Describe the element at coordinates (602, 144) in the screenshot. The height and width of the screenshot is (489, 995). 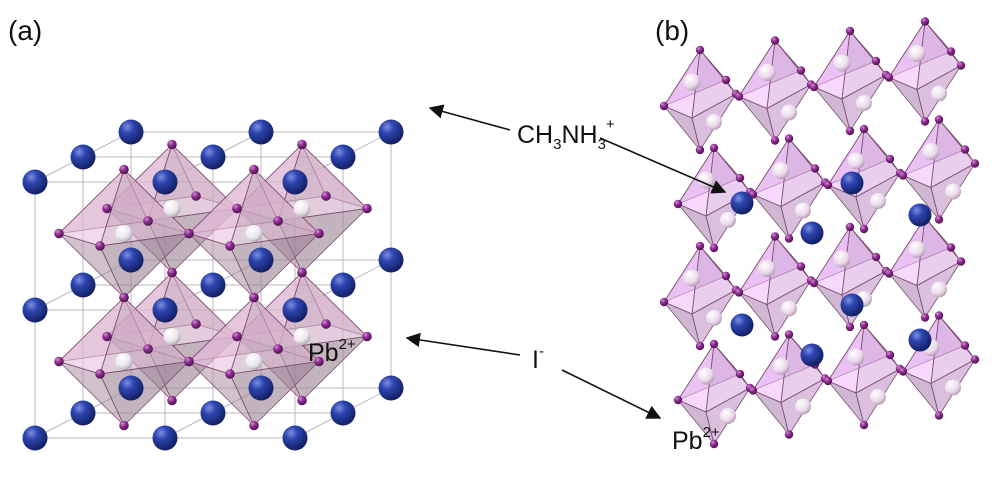
I see `methylammonium-sub2: 3` at that location.